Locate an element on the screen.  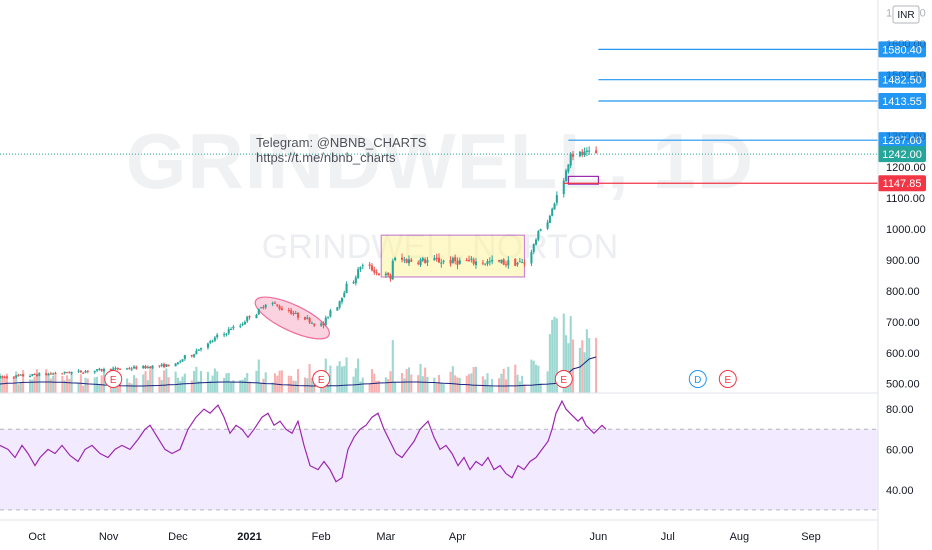
telegram-info: Telegram: @NBNB_CHARTS is located at coordinates (341, 142).